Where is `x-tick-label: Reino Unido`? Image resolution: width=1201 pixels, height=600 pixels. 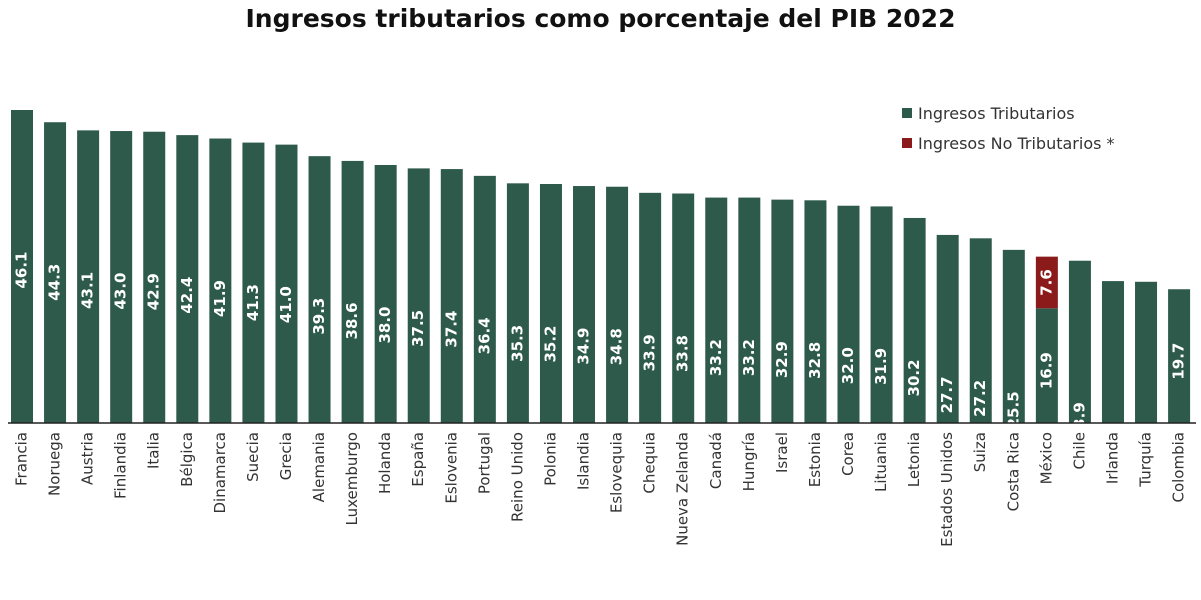
x-tick-label: Reino Unido is located at coordinates (517, 477).